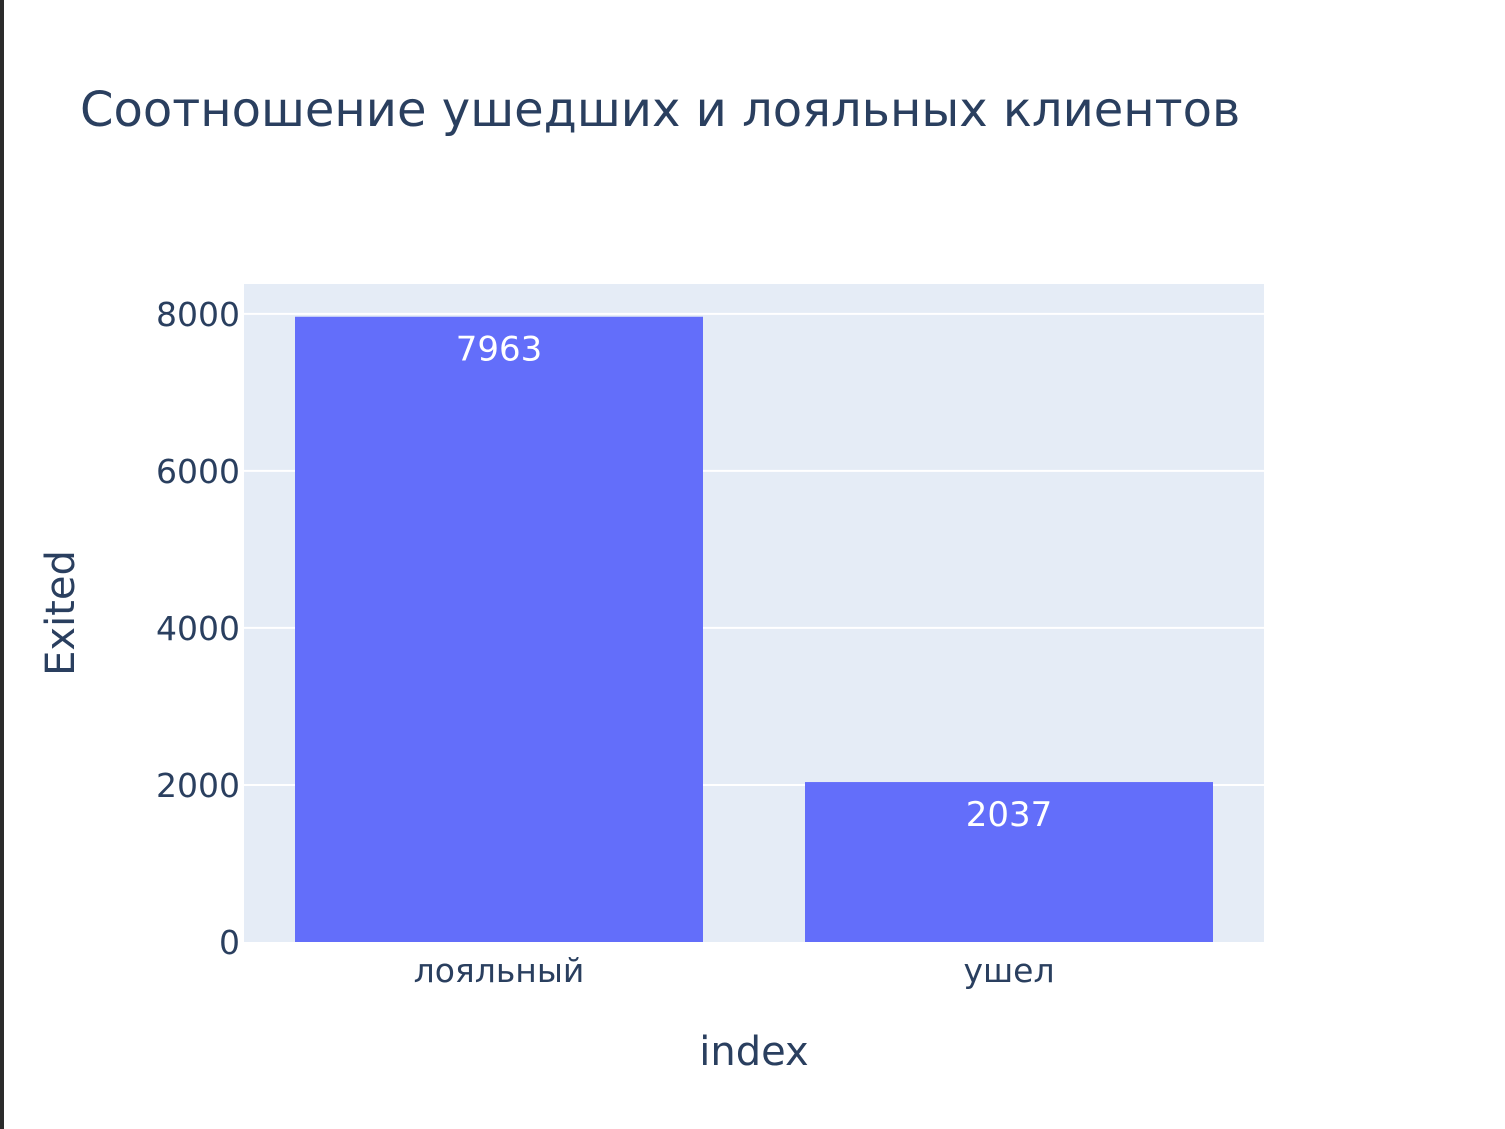  Describe the element at coordinates (2, 564) in the screenshot. I see `window-edge` at that location.